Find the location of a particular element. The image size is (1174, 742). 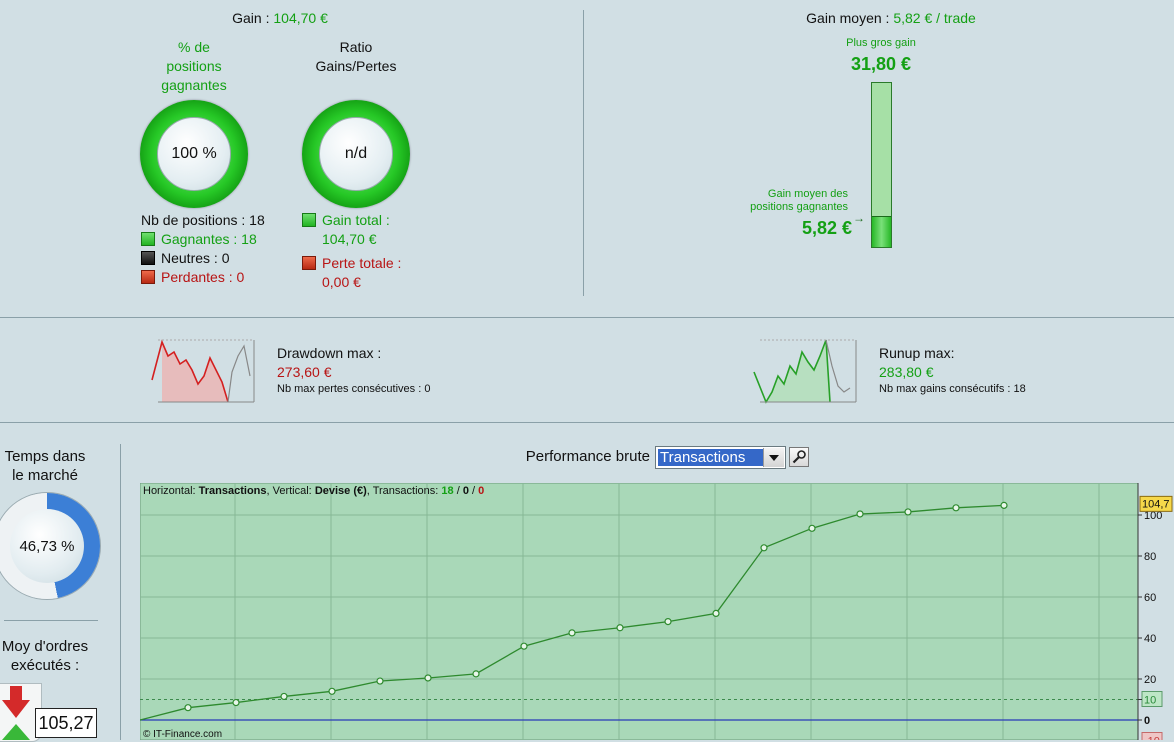

drawdown-sub: Nb max pertes consécutives : 0 is located at coordinates (354, 389).